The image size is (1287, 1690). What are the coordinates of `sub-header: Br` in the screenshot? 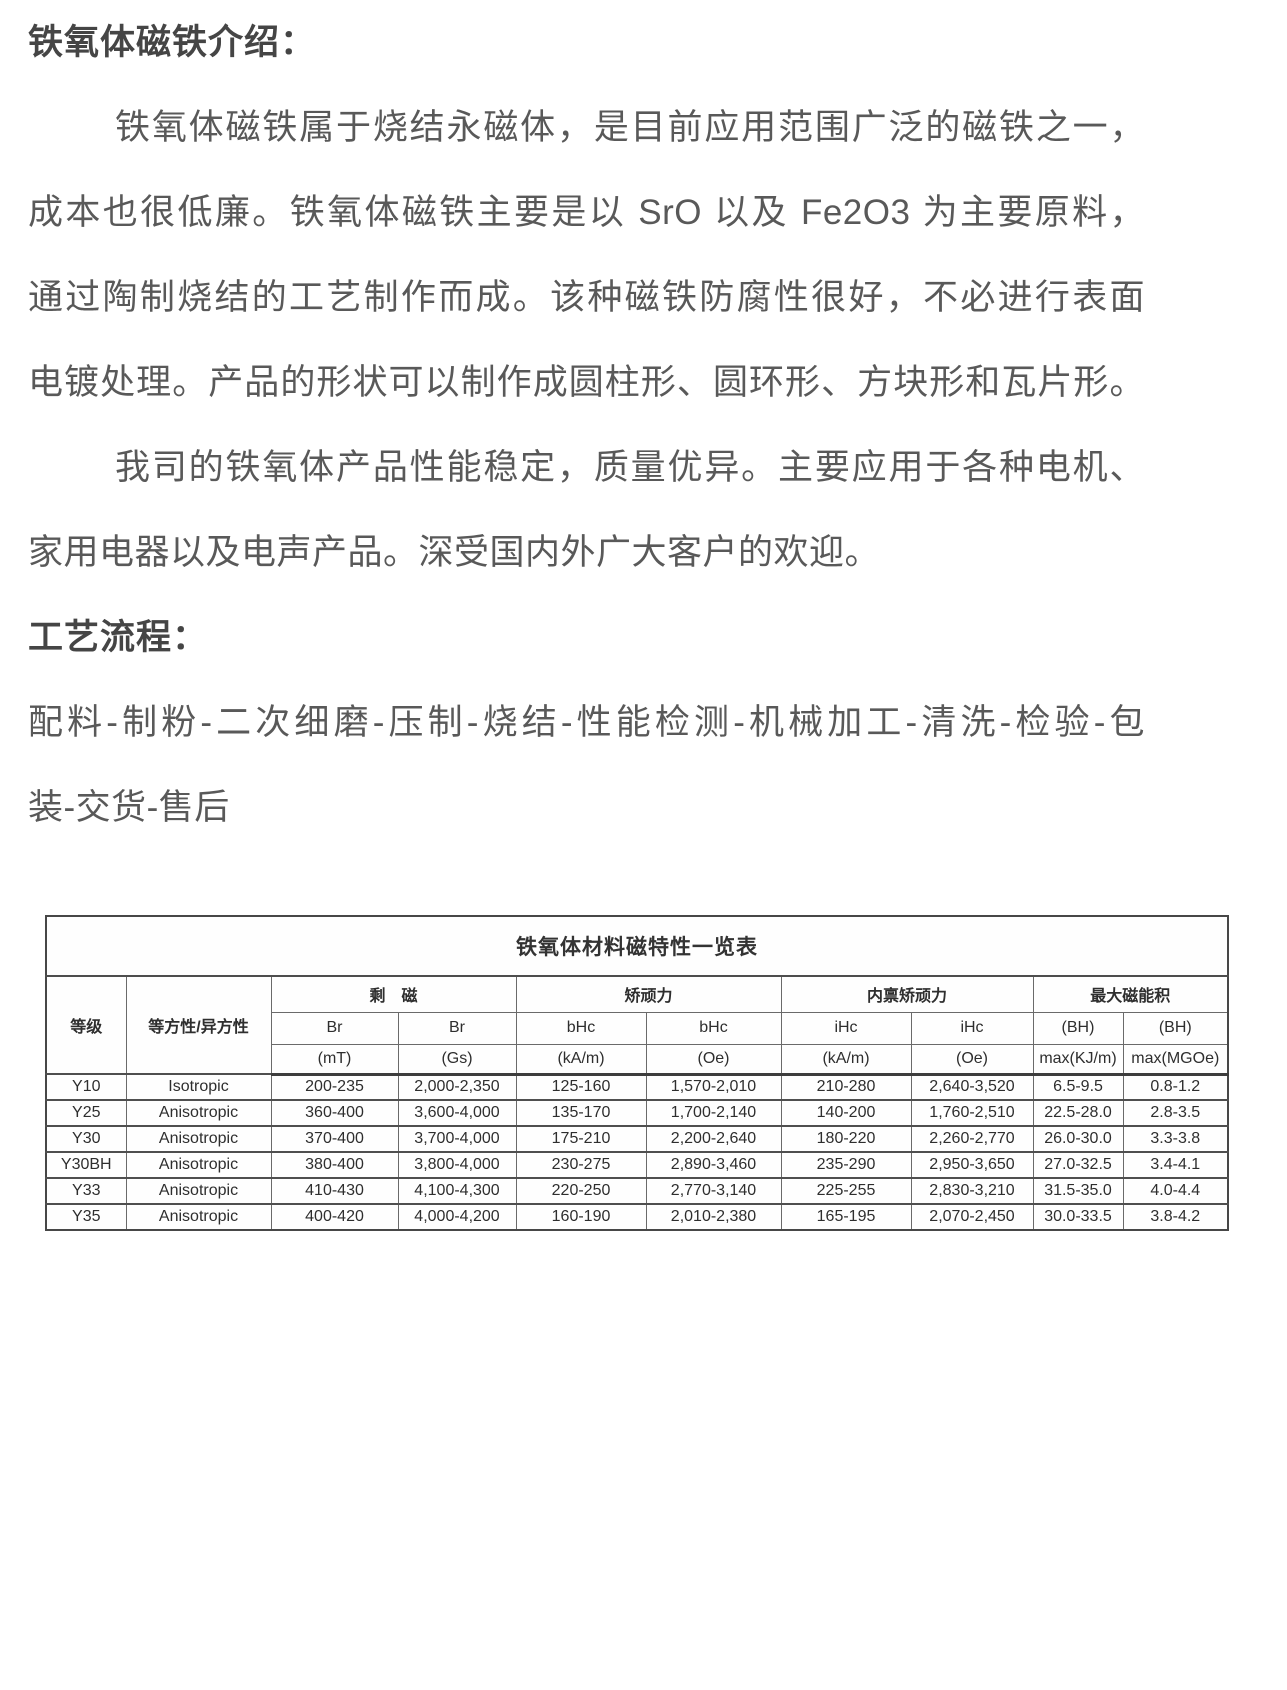 It's located at (457, 1028).